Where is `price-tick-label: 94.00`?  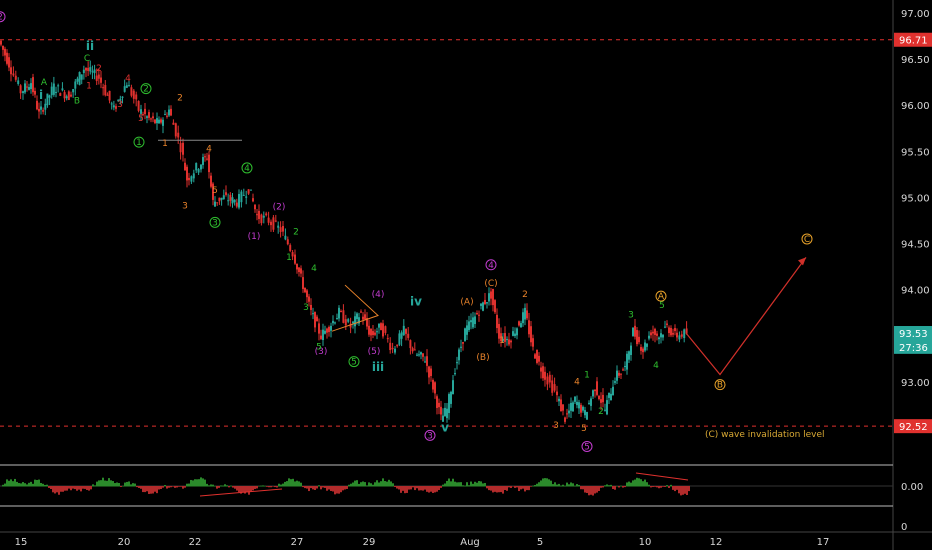
price-tick-label: 94.00 is located at coordinates (915, 291).